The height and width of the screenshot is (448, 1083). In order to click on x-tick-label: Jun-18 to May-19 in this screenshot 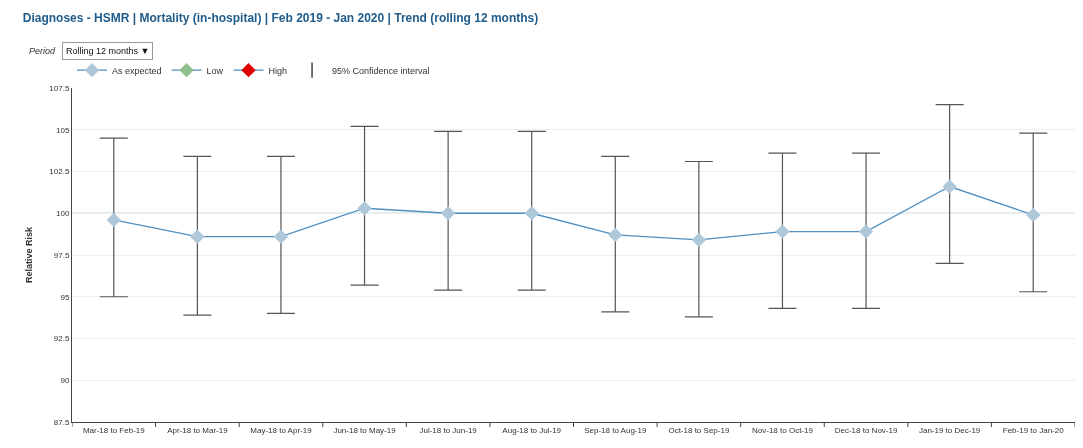, I will do `click(365, 430)`.